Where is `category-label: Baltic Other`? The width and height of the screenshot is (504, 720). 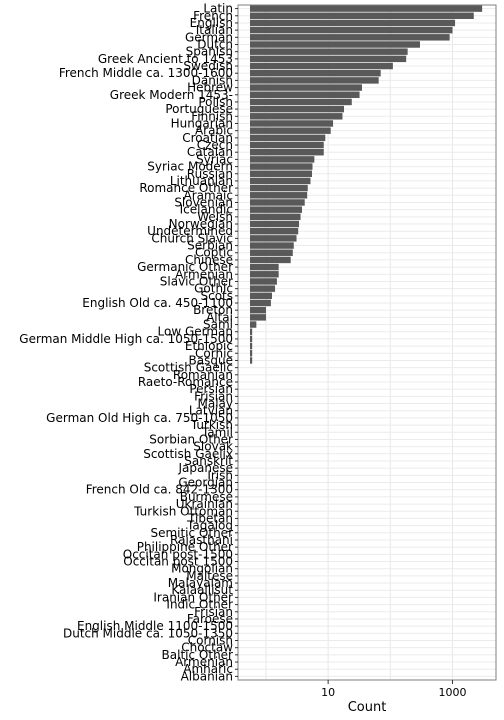 category-label: Baltic Other is located at coordinates (198, 655).